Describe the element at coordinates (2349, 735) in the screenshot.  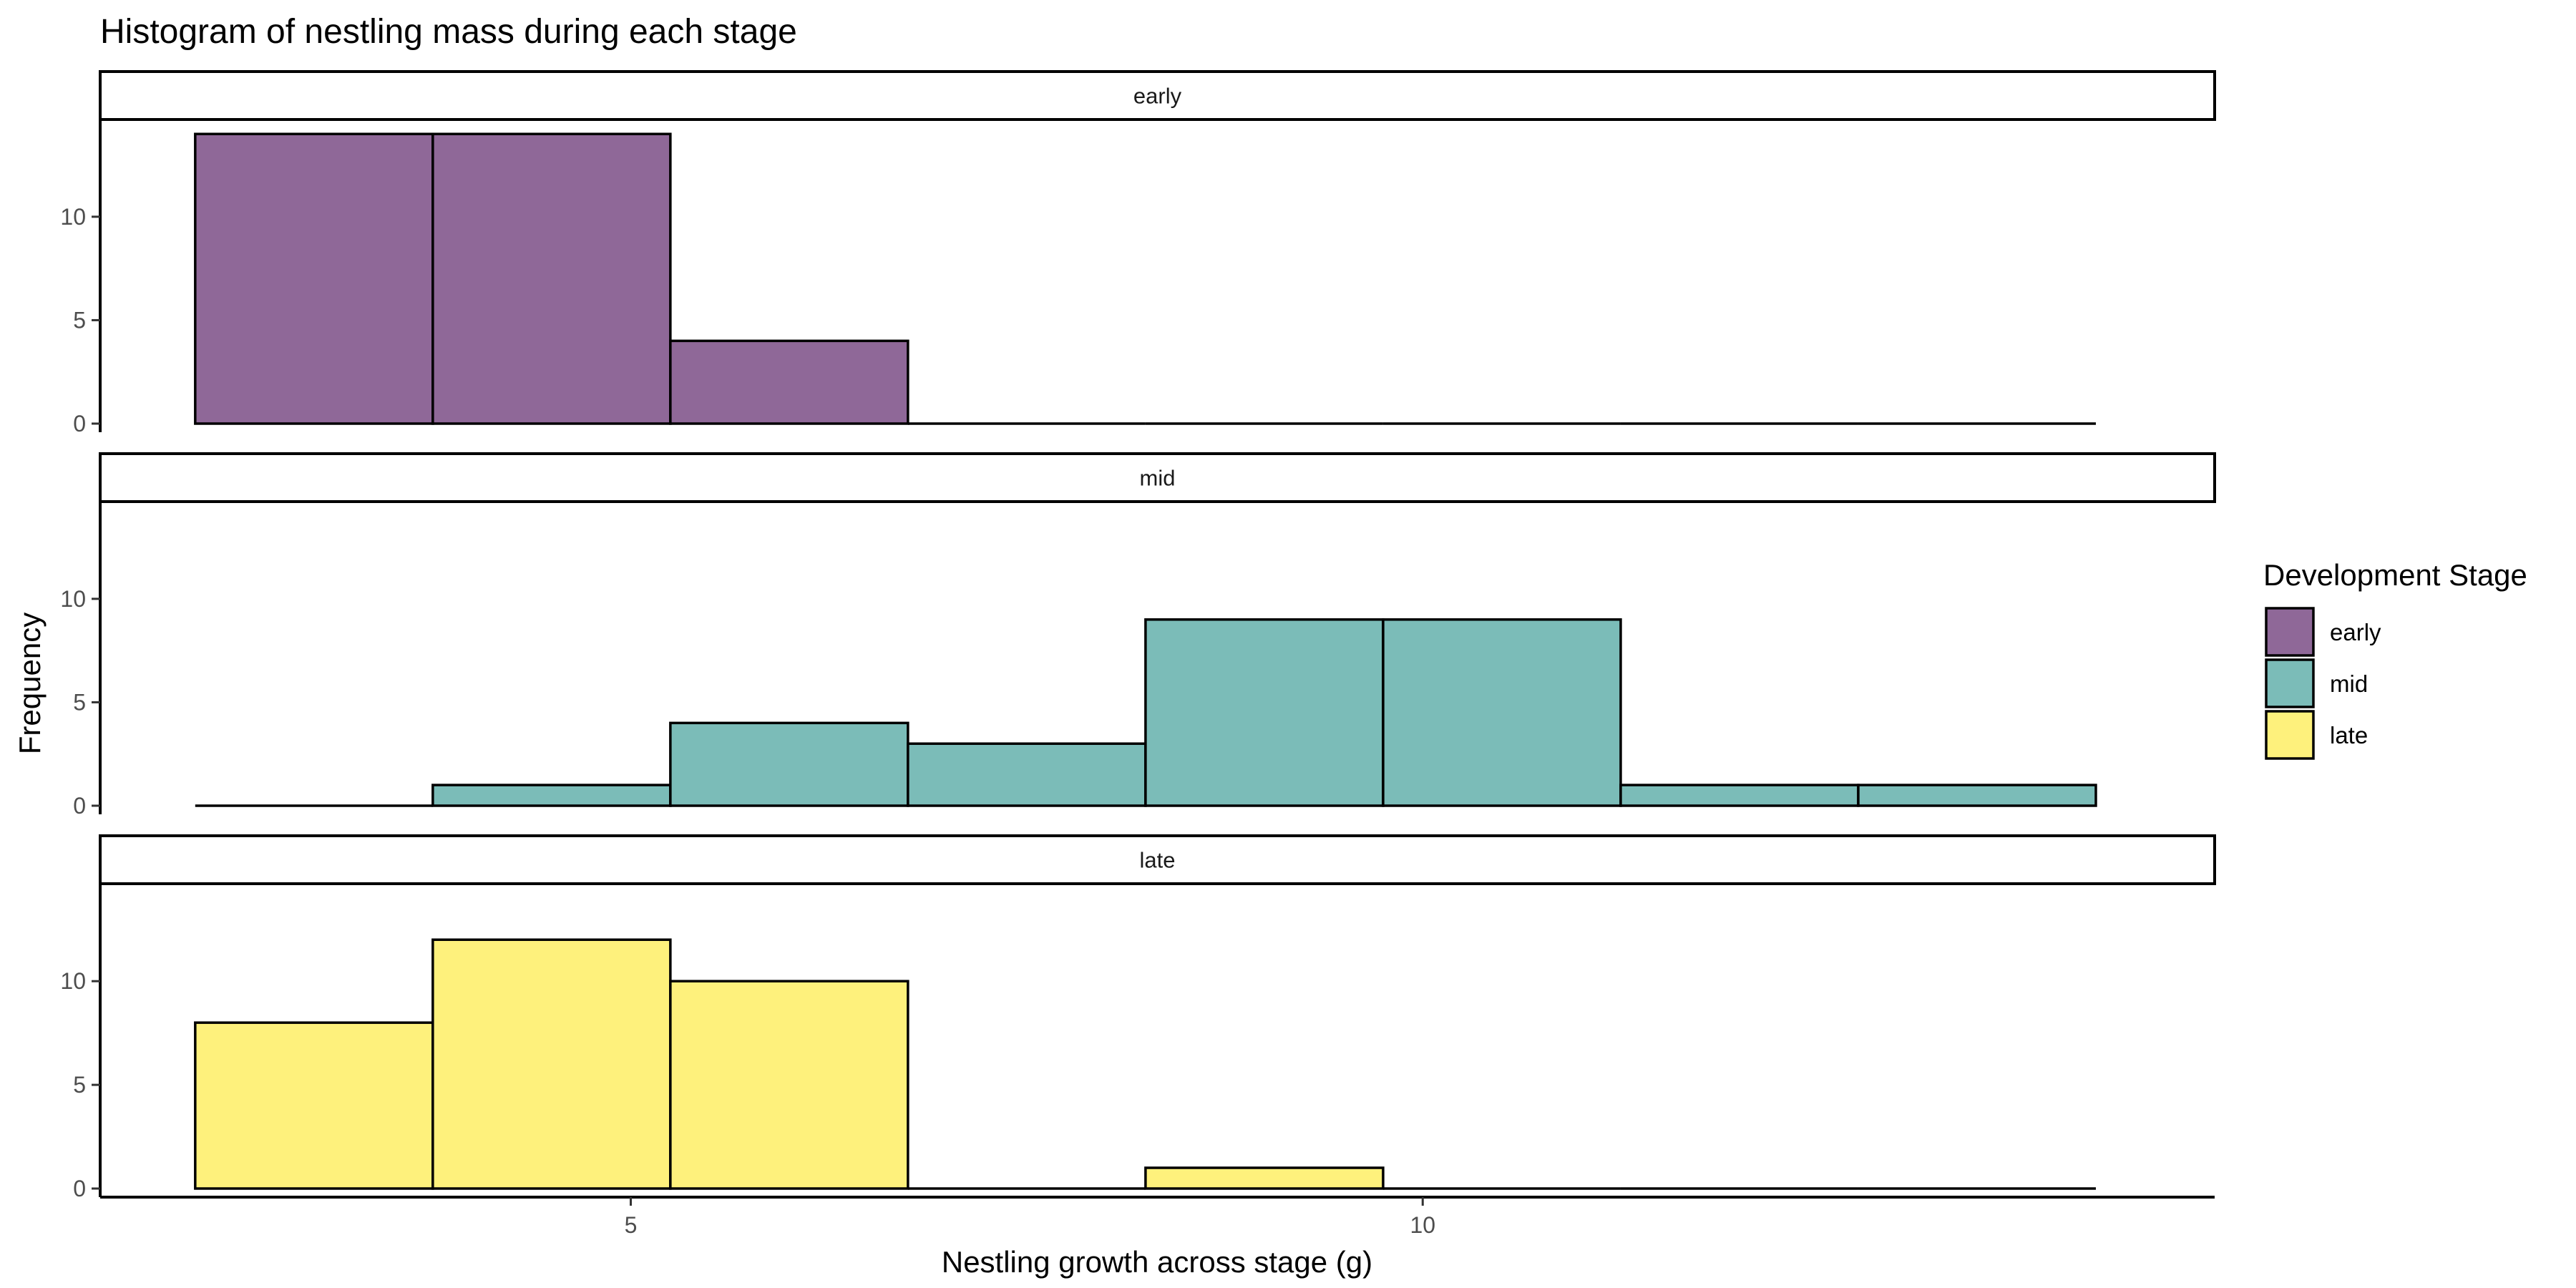
I see `legend-label-late: late` at that location.